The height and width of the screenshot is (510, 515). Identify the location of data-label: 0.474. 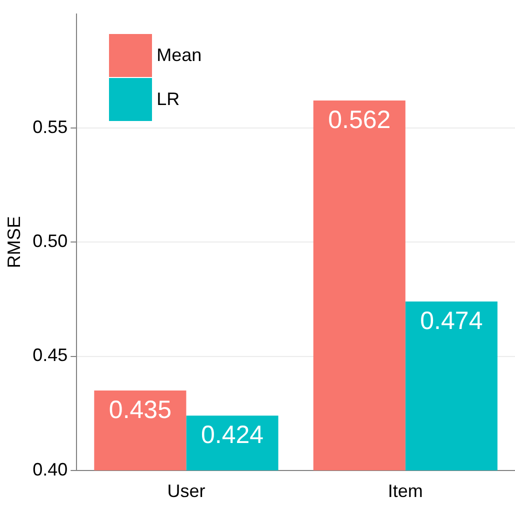
(451, 320).